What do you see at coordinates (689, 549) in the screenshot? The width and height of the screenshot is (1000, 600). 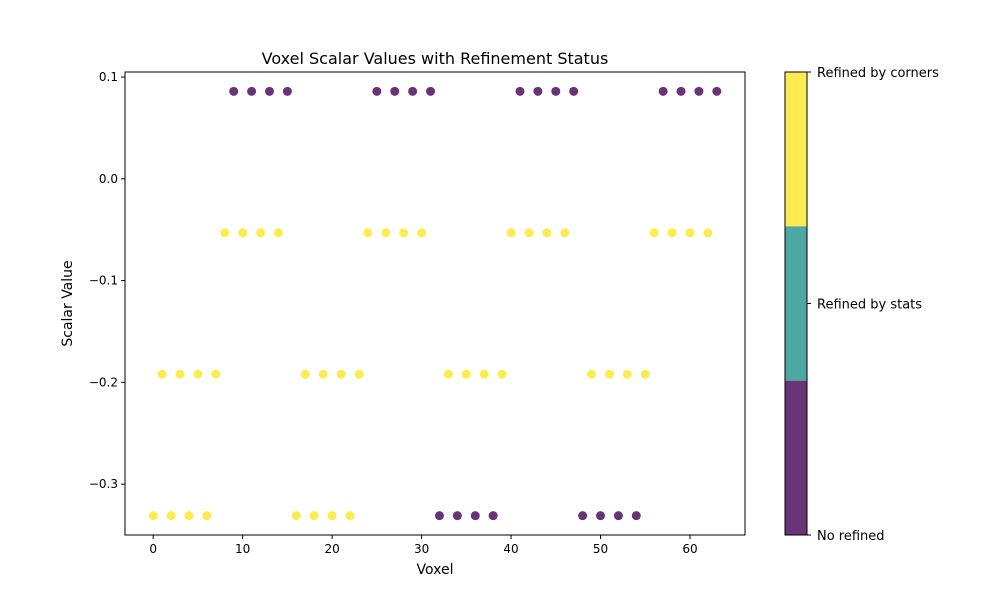 I see `x-tick-label: 60` at bounding box center [689, 549].